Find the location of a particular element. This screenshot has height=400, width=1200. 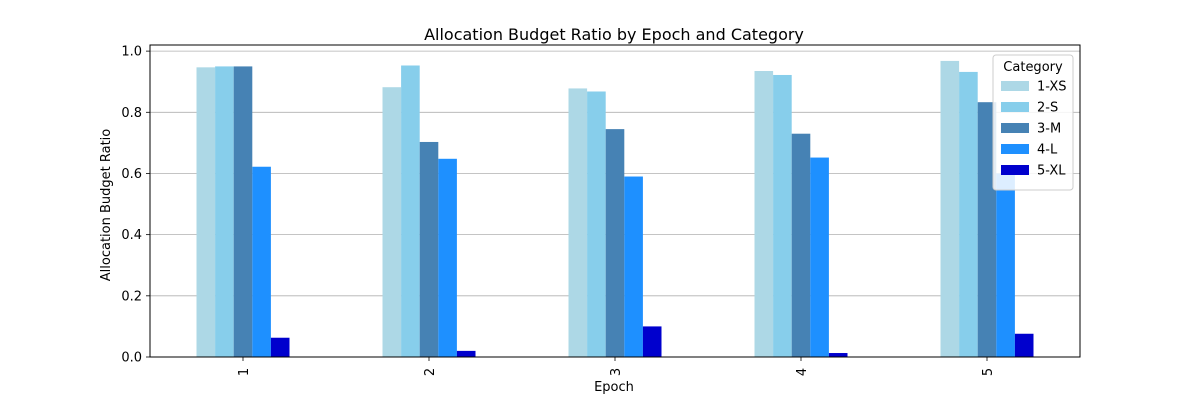

y-tick-label: 0.8 is located at coordinates (131, 113).